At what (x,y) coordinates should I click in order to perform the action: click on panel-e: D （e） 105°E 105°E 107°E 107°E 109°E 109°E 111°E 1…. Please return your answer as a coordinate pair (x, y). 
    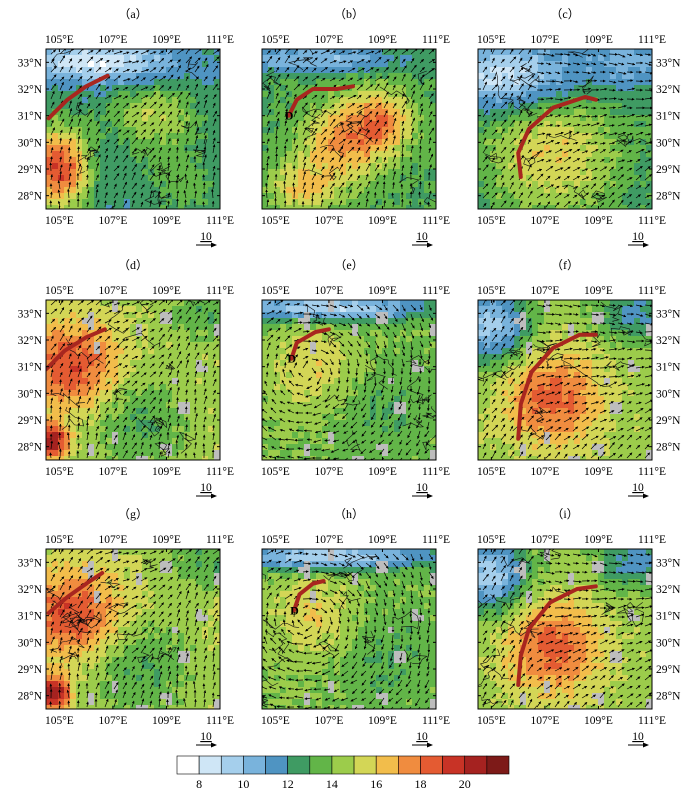
    Looking at the image, I should click on (355, 378).